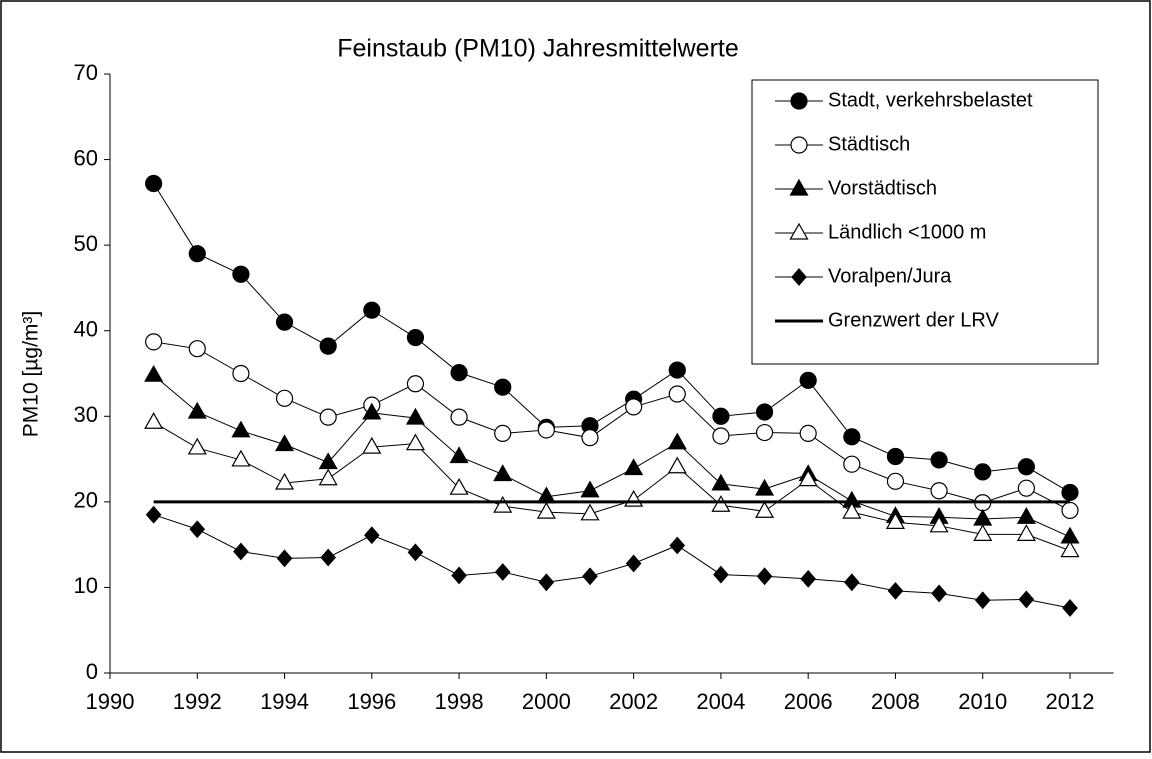 This screenshot has height=759, width=1152. Describe the element at coordinates (907, 232) in the screenshot. I see `legend-label: Ländlich <1000 m` at that location.